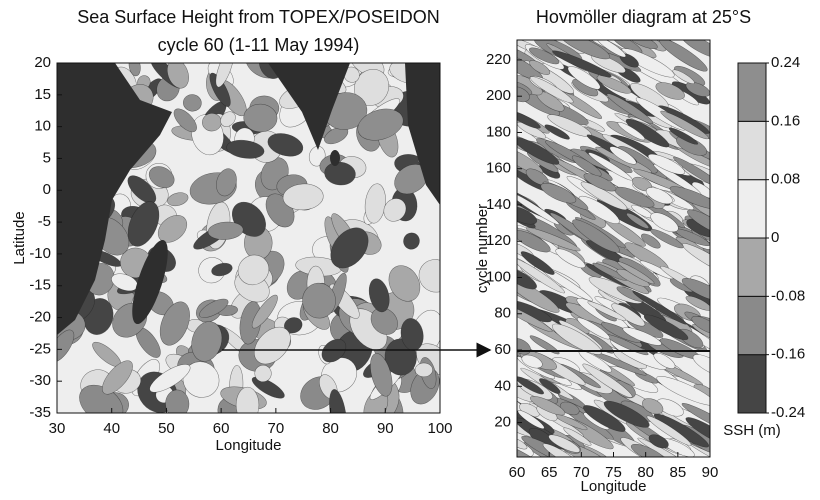  What do you see at coordinates (614, 486) in the screenshot?
I see `x-axis-label: Longitude` at bounding box center [614, 486].